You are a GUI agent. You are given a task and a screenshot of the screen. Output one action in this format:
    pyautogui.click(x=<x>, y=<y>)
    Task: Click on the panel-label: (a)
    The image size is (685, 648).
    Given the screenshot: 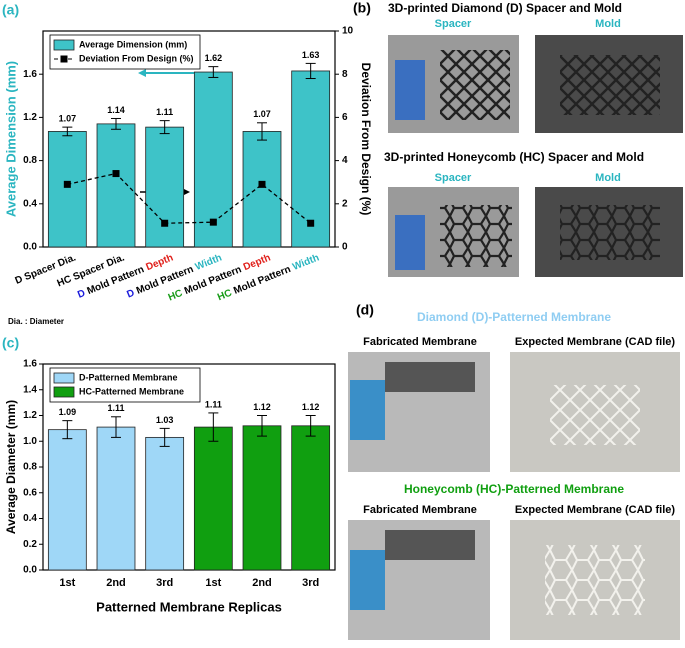 What is the action you would take?
    pyautogui.click(x=10, y=10)
    